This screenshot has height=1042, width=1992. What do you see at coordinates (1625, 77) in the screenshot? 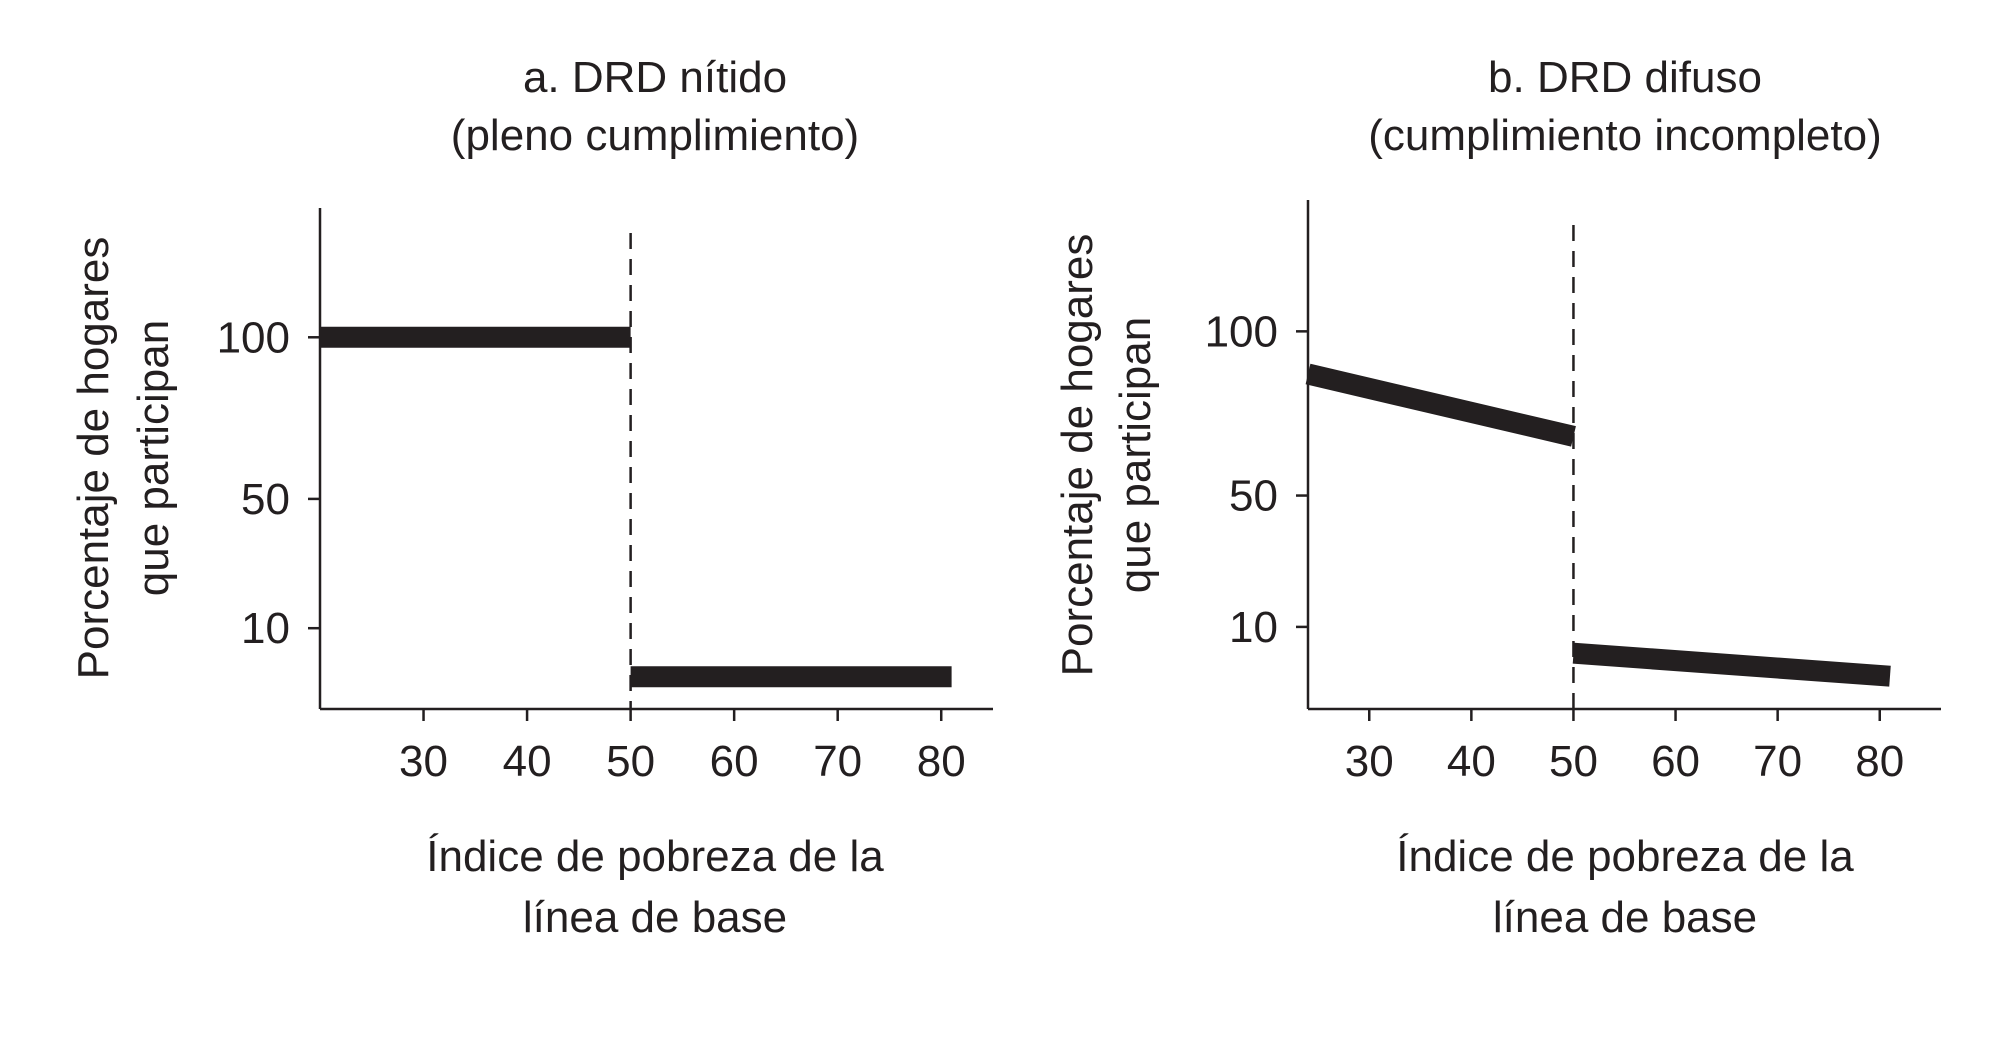
I see `chart-title-line-1: b. DRD difuso` at bounding box center [1625, 77].